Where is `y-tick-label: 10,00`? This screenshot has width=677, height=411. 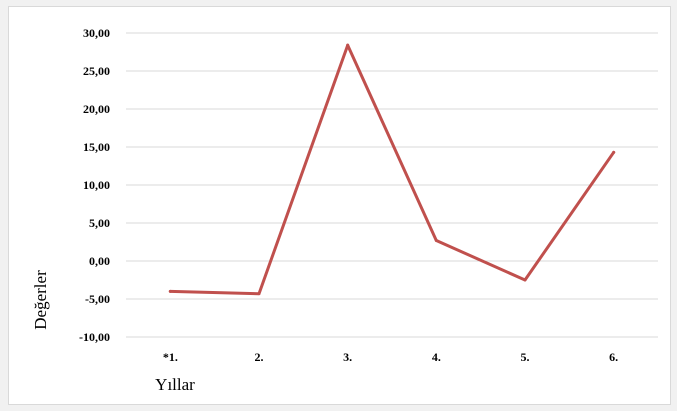 y-tick-label: 10,00 is located at coordinates (96, 185).